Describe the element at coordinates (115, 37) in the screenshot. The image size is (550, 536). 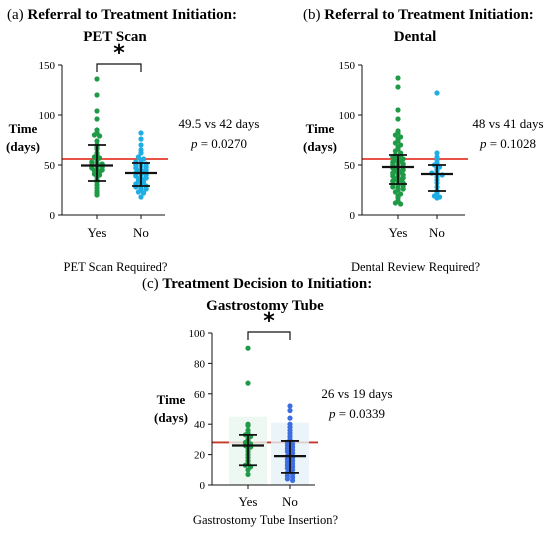
I see `chart-subtitle: PET Scan` at that location.